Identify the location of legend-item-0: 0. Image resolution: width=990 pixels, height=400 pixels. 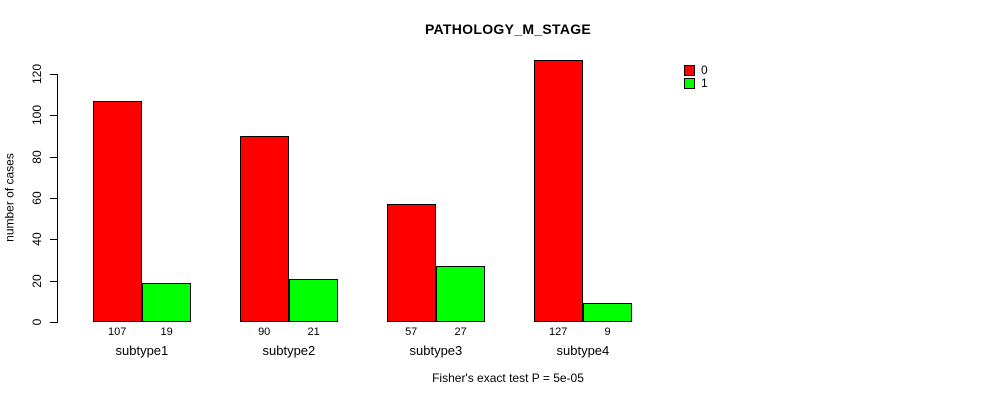
(696, 70).